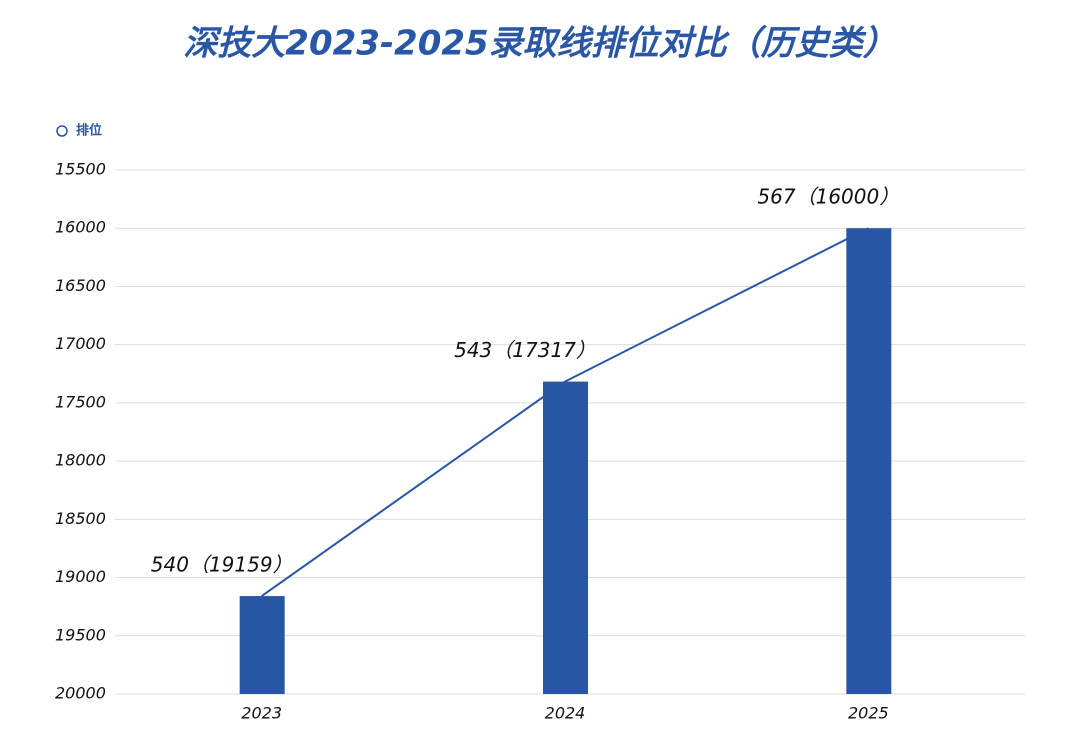 The width and height of the screenshot is (1080, 748). What do you see at coordinates (80, 401) in the screenshot?
I see `y-tick-label: 17500` at bounding box center [80, 401].